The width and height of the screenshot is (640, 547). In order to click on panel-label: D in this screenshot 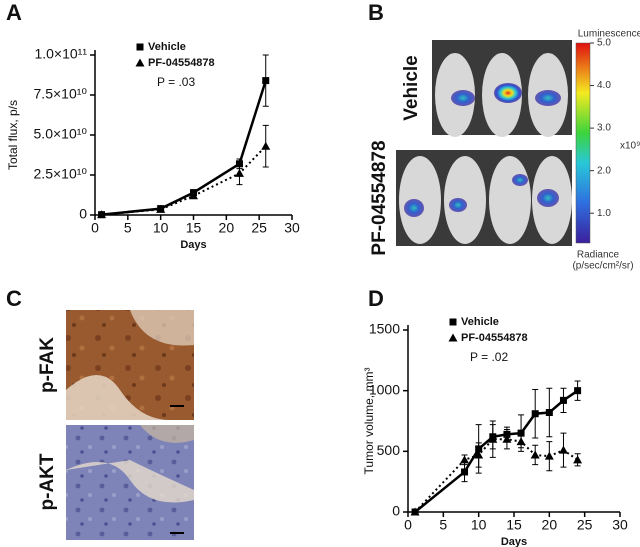, I will do `click(376, 298)`.